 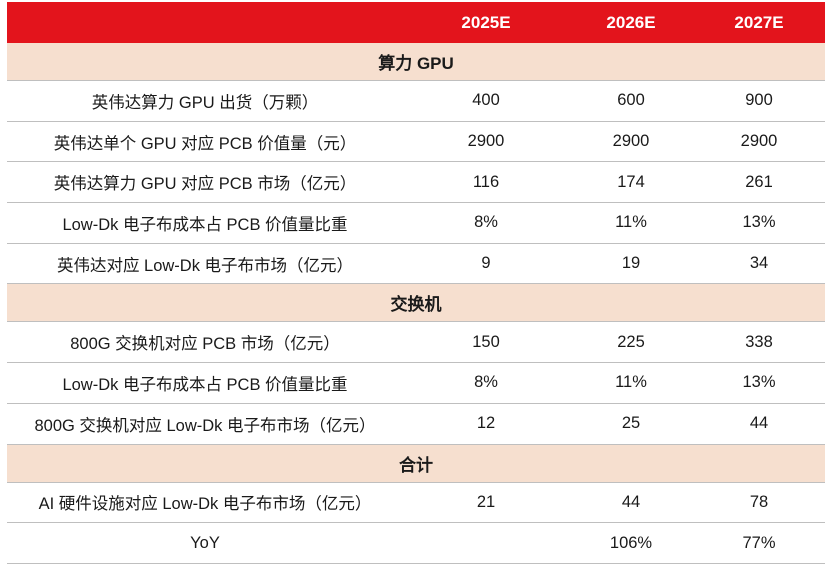 I want to click on value-2025: 2900, so click(x=486, y=141).